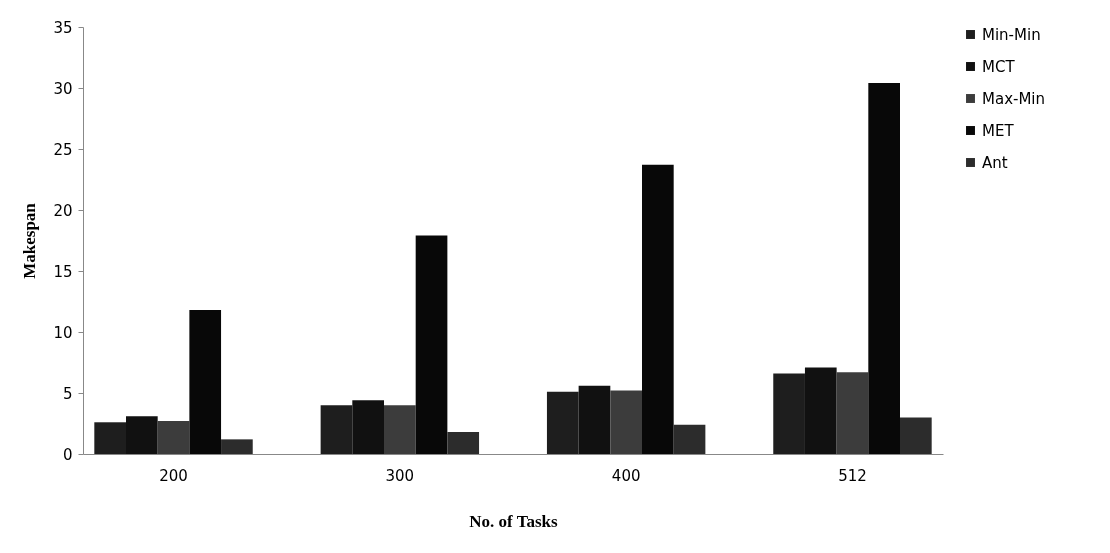 Image resolution: width=1110 pixels, height=553 pixels. I want to click on y-tick-label: 15, so click(63, 271).